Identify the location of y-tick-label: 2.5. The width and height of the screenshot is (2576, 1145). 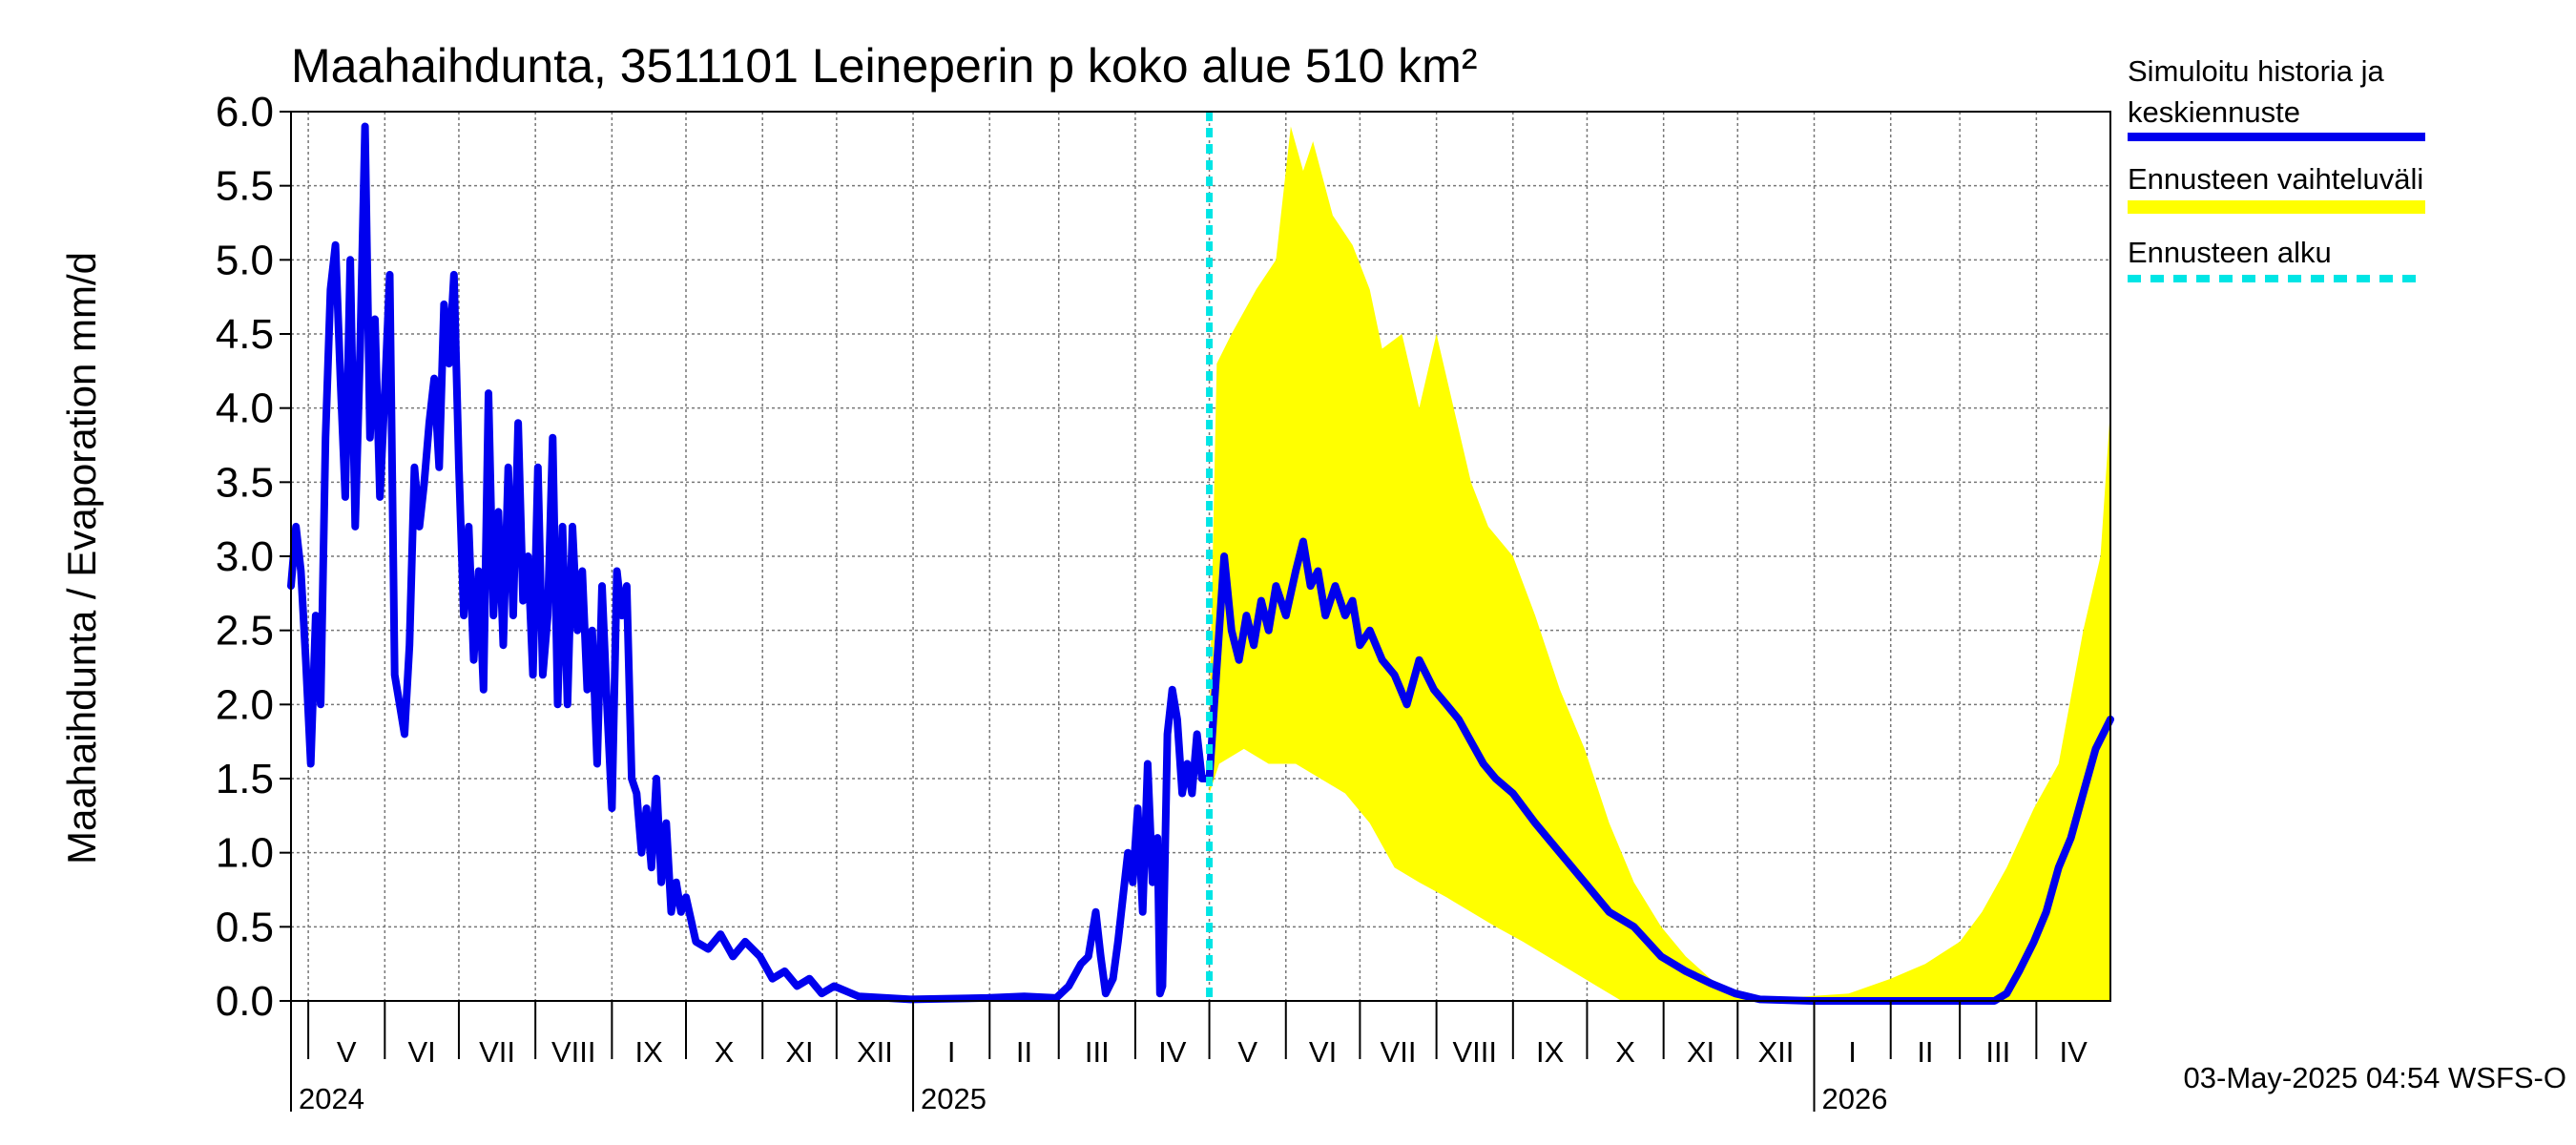
(245, 631).